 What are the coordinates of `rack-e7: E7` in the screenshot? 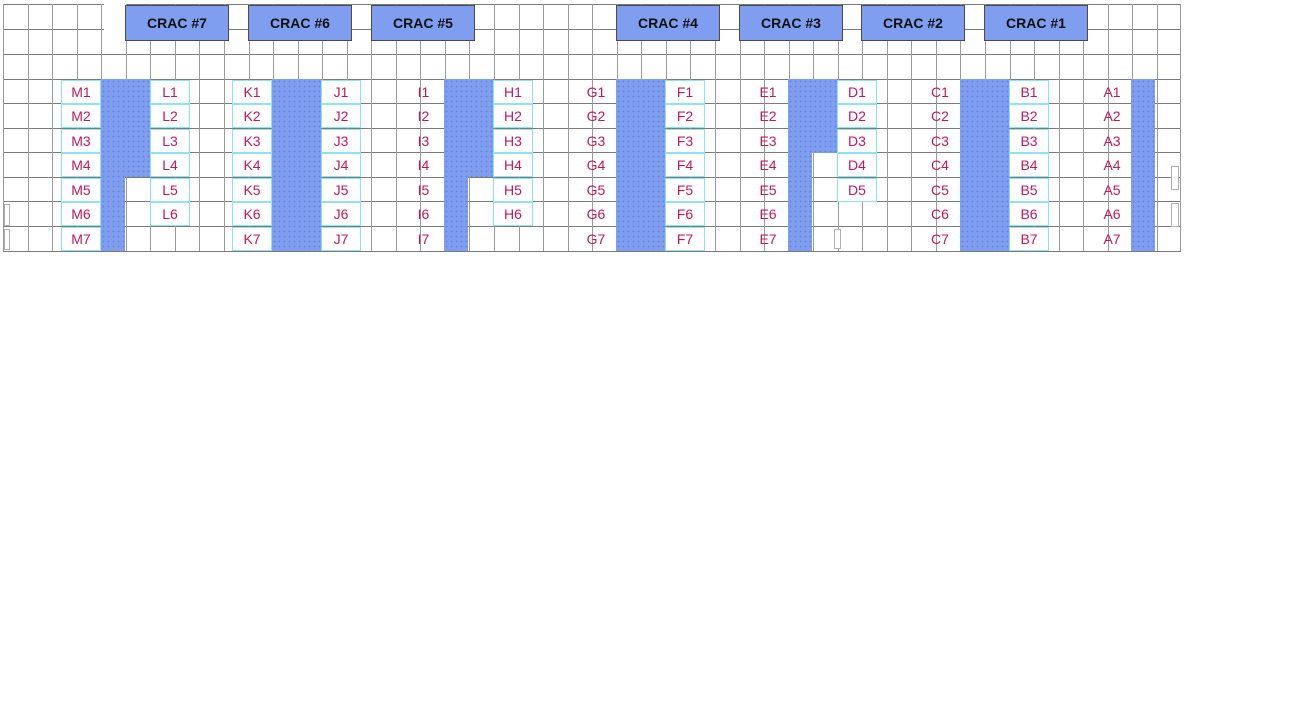 It's located at (768, 239).